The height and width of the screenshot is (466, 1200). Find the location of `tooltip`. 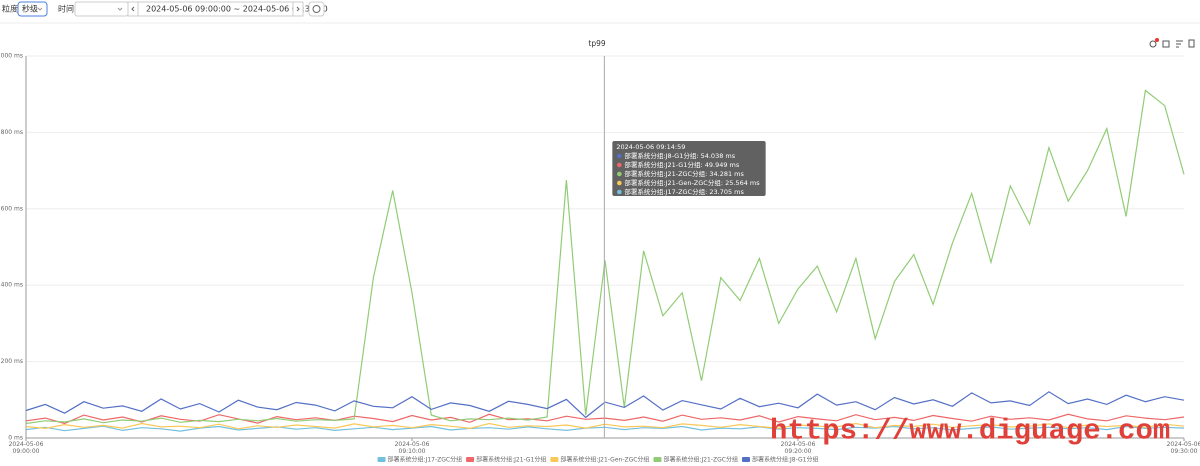

tooltip is located at coordinates (689, 168).